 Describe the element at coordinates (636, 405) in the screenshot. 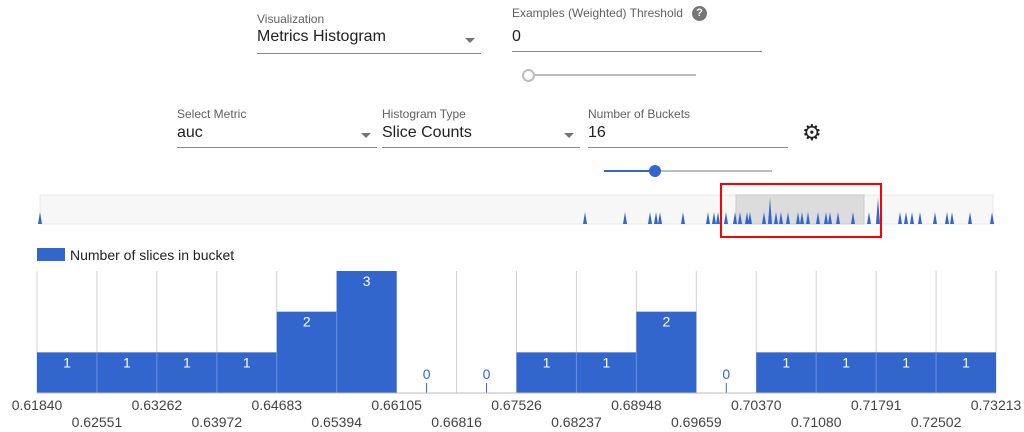

I see `x-tick-label: 0.68948` at that location.